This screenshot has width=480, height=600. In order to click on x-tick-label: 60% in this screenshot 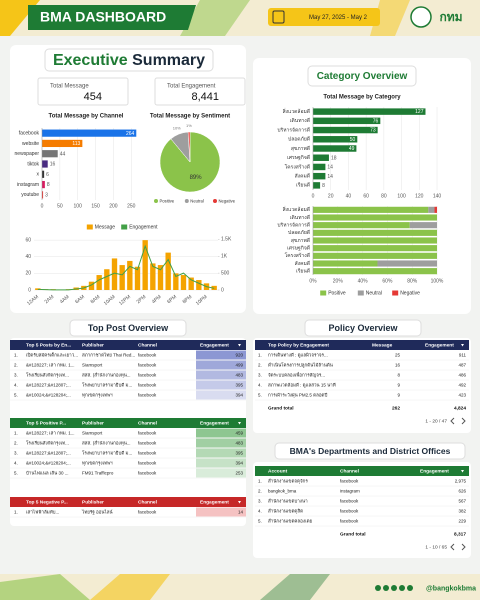, I will do `click(387, 281)`.